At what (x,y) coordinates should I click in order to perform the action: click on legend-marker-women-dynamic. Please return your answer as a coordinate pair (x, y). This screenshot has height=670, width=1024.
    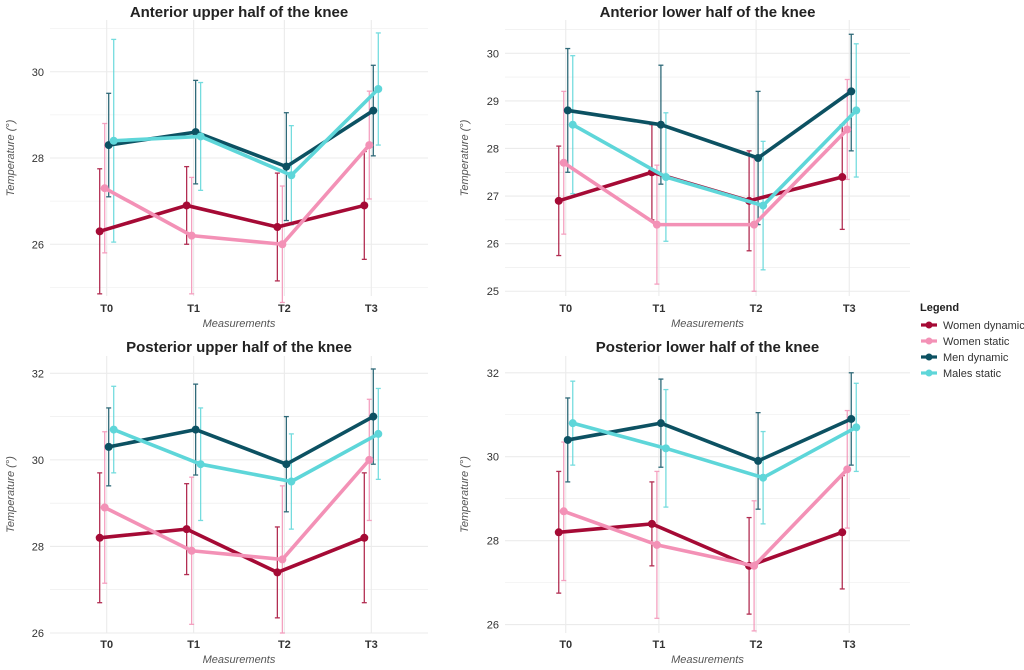
    Looking at the image, I should click on (929, 325).